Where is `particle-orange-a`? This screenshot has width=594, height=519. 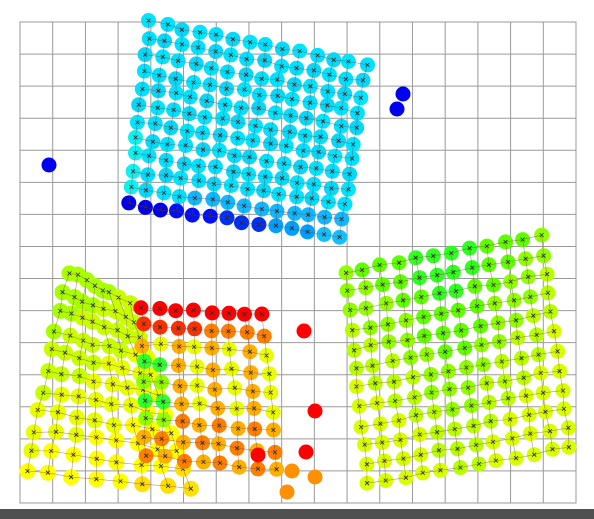 particle-orange-a is located at coordinates (292, 471).